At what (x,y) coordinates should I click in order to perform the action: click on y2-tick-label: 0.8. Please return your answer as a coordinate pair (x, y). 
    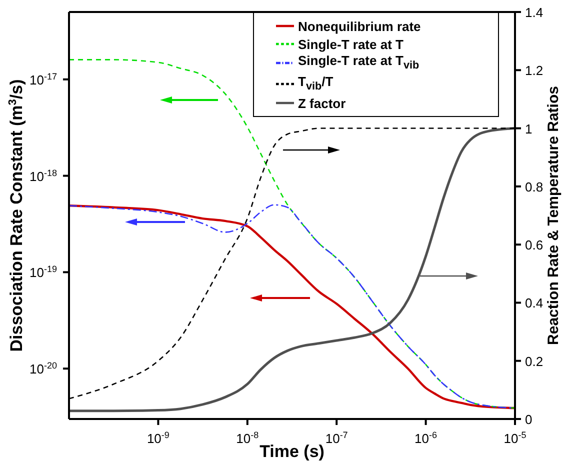
    Looking at the image, I should click on (534, 186).